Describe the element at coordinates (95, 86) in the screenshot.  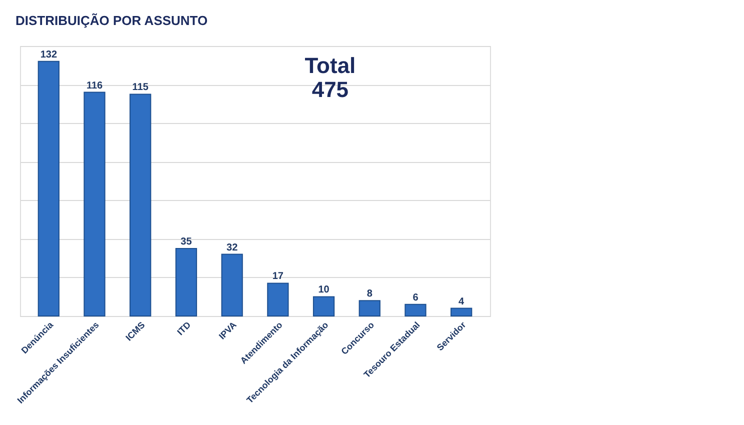
I see `data-label: 116` at that location.